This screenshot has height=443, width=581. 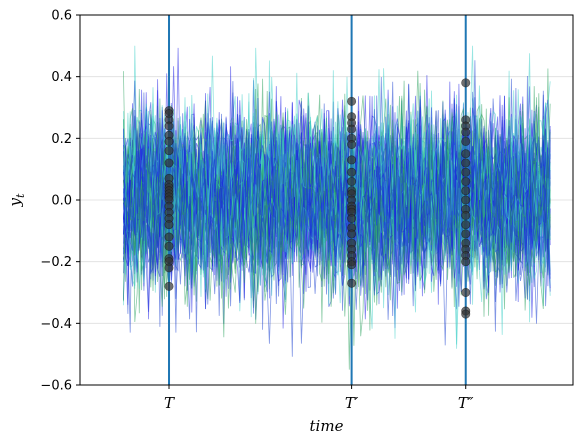 I want to click on x-axis-label: time, so click(x=327, y=426).